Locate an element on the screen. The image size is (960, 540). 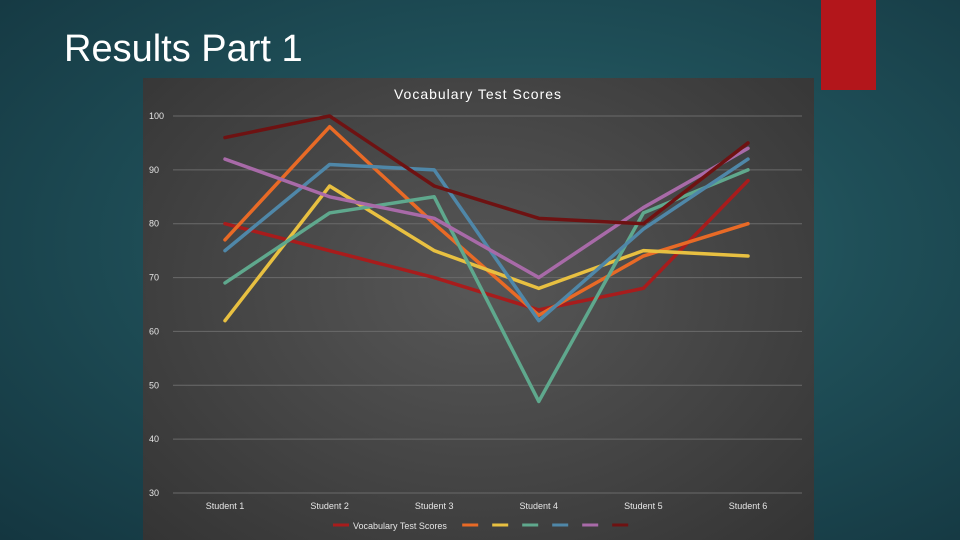
y-tick-label: 90 is located at coordinates (154, 170).